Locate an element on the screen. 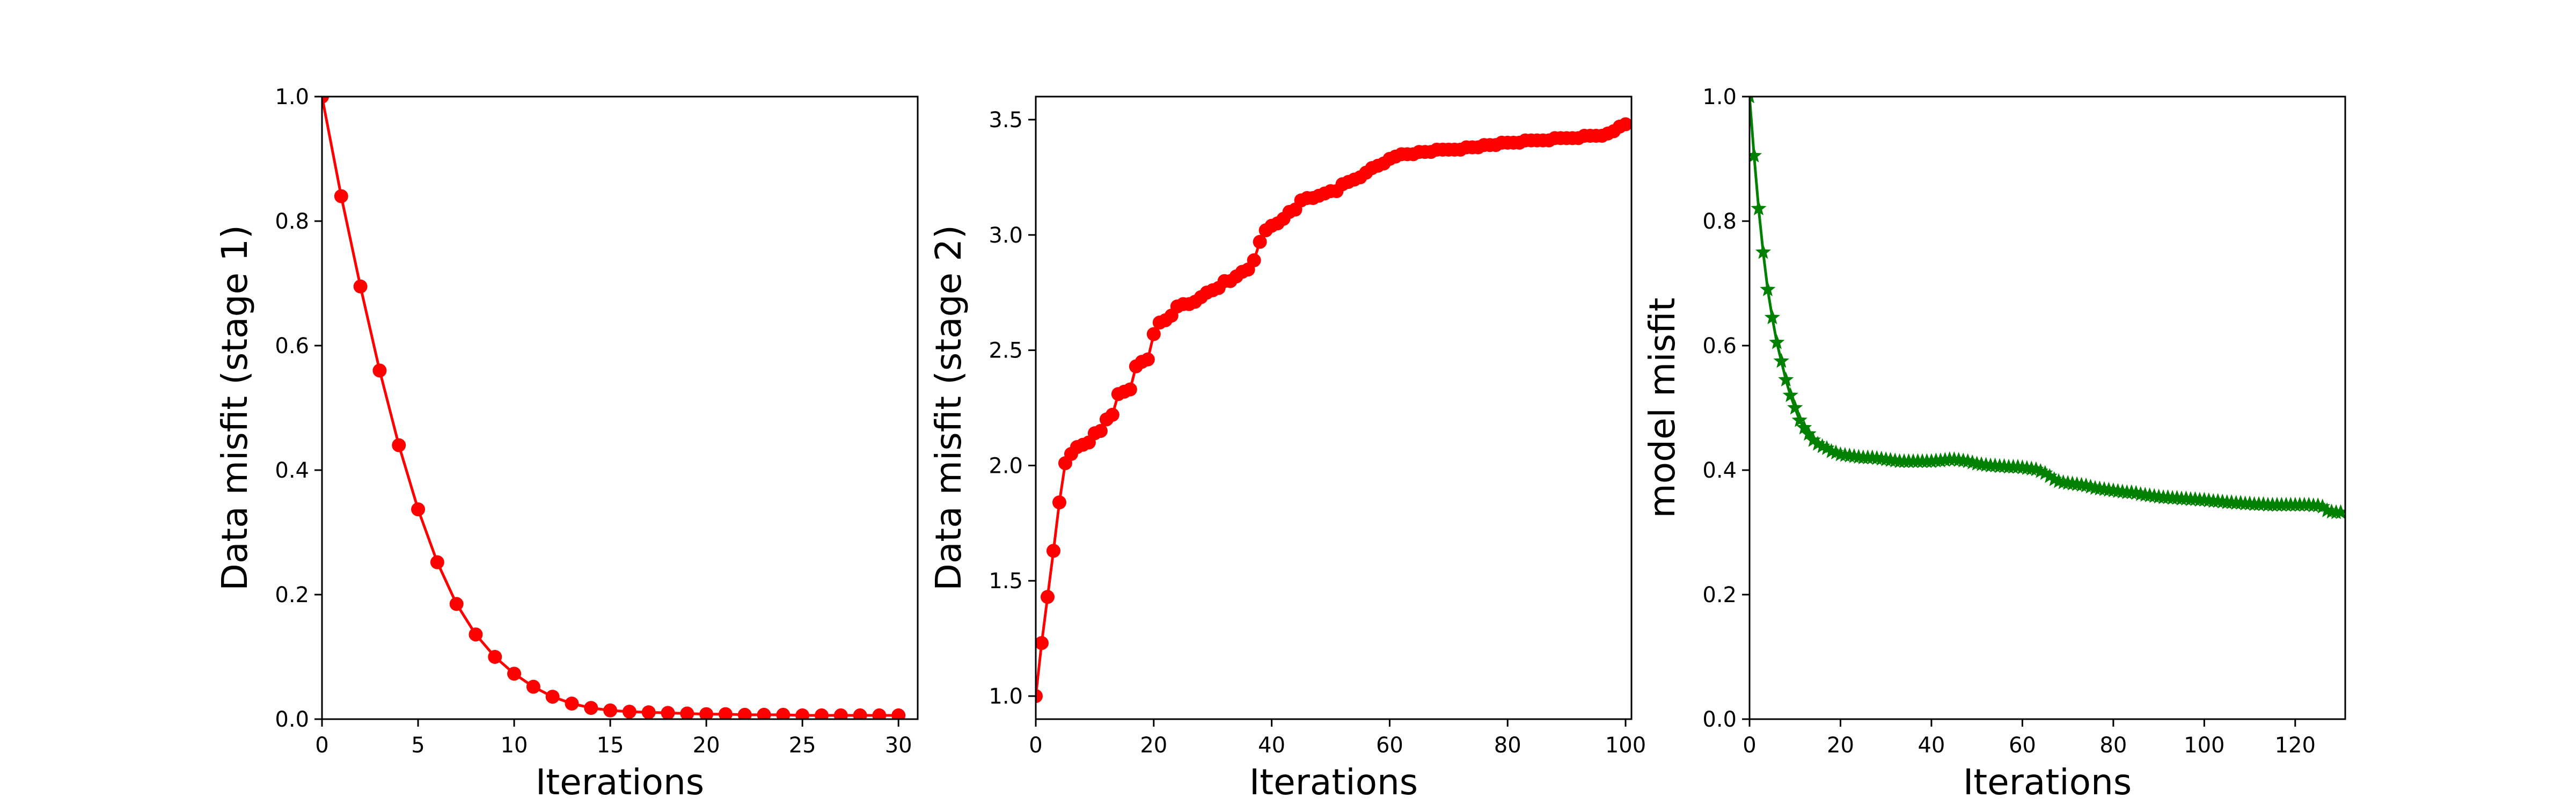  y-tick-label: 0.2 is located at coordinates (292, 595).